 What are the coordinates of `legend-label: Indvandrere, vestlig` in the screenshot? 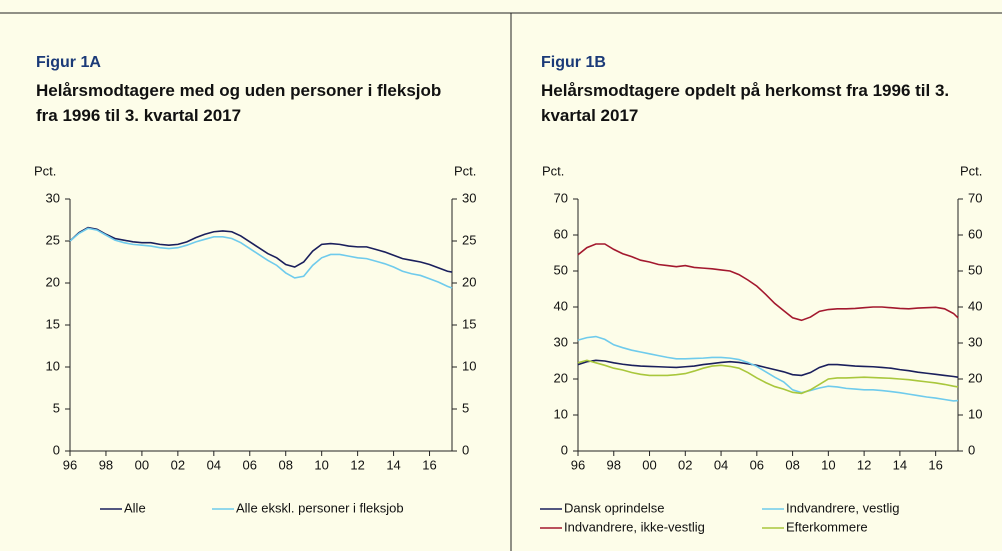 It's located at (842, 507).